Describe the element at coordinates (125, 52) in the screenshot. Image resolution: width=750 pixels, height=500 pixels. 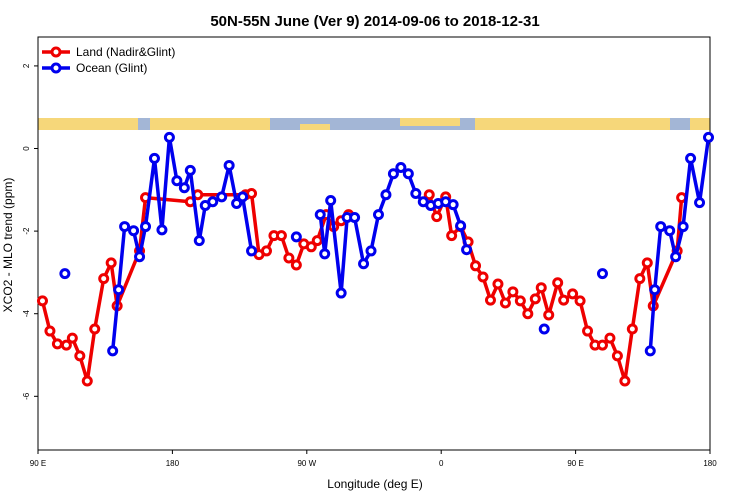
I see `legend-label: Land (Nadir&Glint)` at that location.